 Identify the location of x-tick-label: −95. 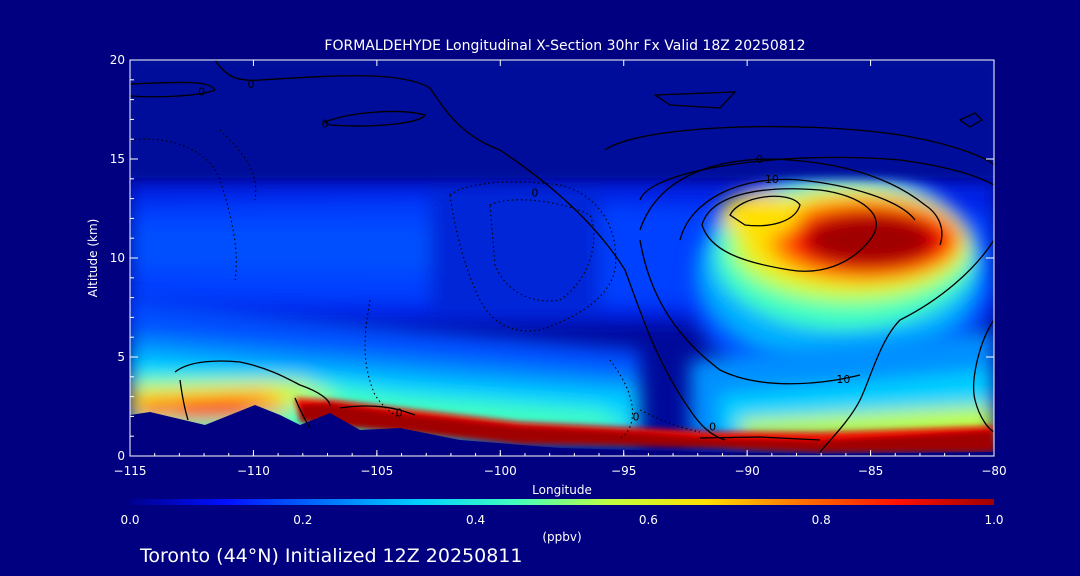
(623, 471).